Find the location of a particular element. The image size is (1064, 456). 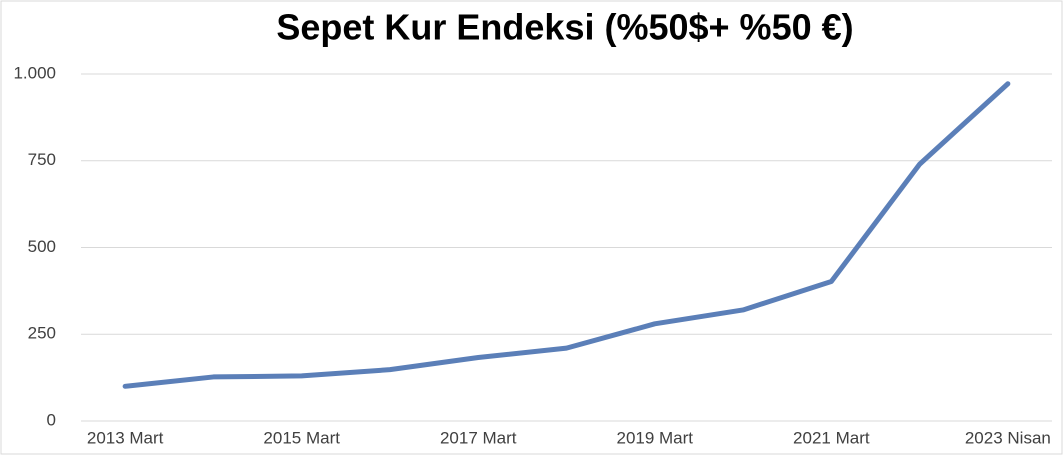

x-tick-label: 2021 Mart is located at coordinates (831, 437).